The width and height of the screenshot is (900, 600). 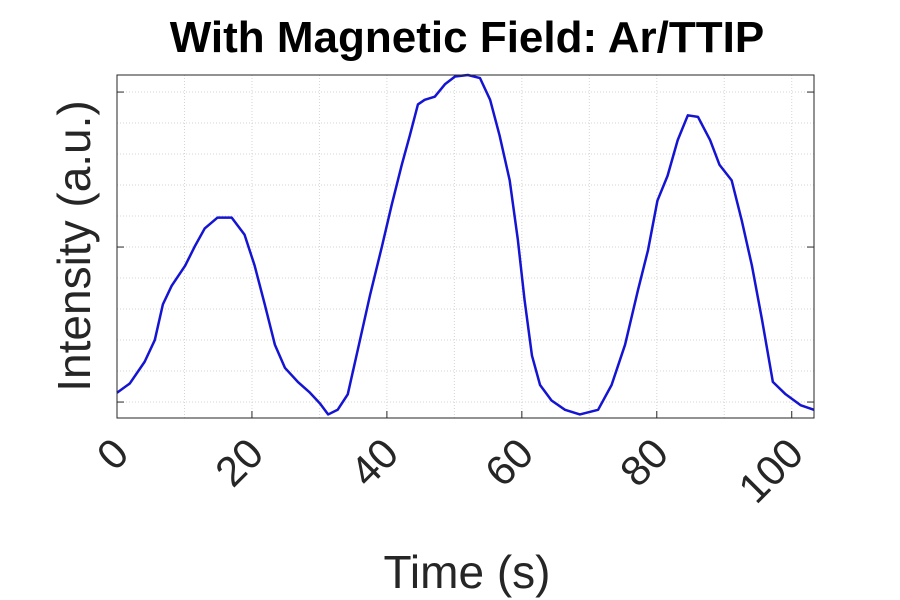 I want to click on y-axis-label: Intensity (a.u.), so click(x=74, y=245).